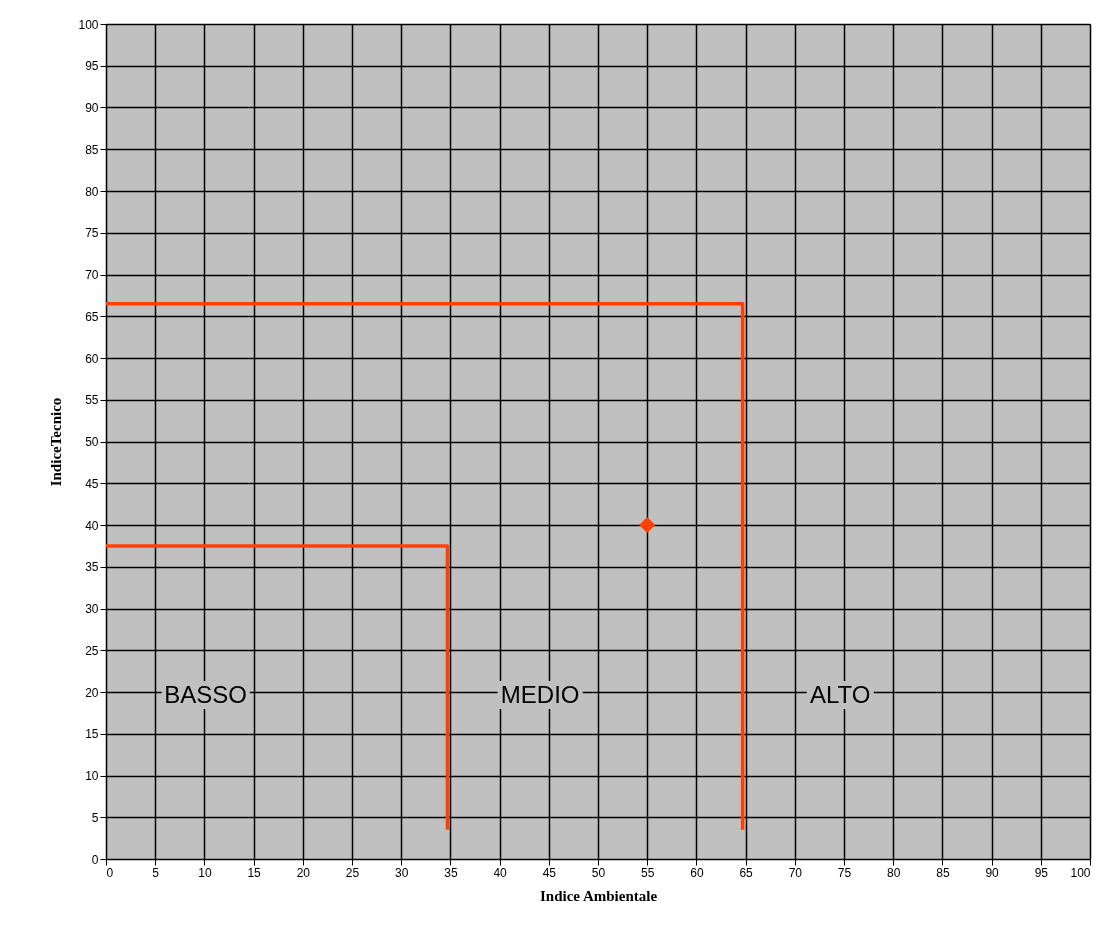 The height and width of the screenshot is (934, 1117). What do you see at coordinates (303, 872) in the screenshot?
I see `x-tick-label: 20` at bounding box center [303, 872].